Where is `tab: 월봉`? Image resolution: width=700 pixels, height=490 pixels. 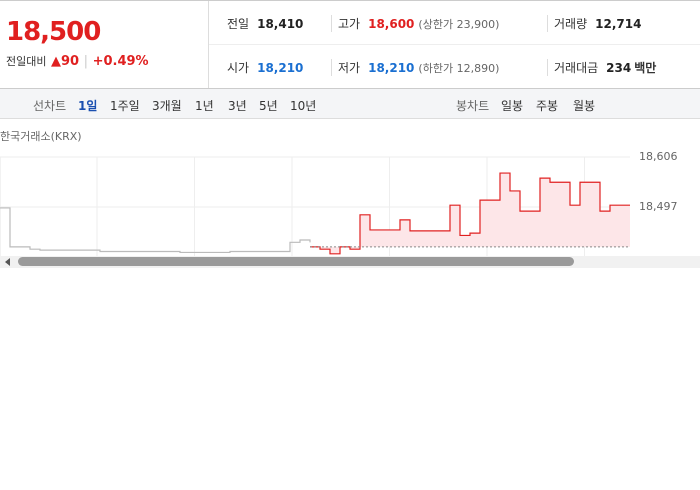 tab: 월봉 is located at coordinates (584, 106).